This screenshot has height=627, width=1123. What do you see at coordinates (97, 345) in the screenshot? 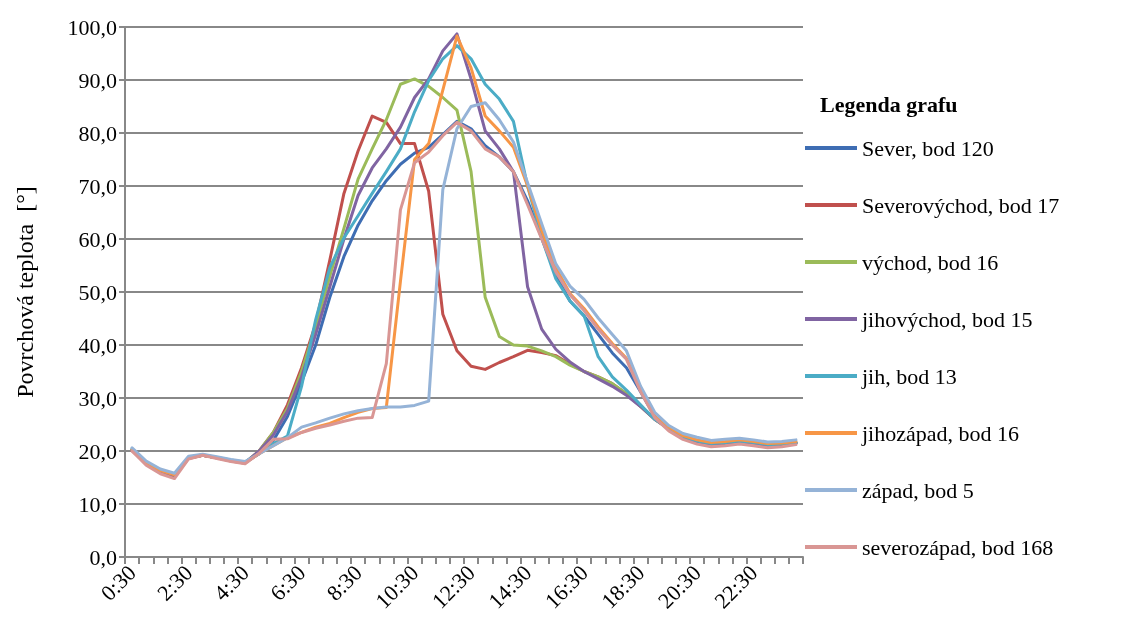
I see `y-tick-label: 40,0` at bounding box center [97, 345].